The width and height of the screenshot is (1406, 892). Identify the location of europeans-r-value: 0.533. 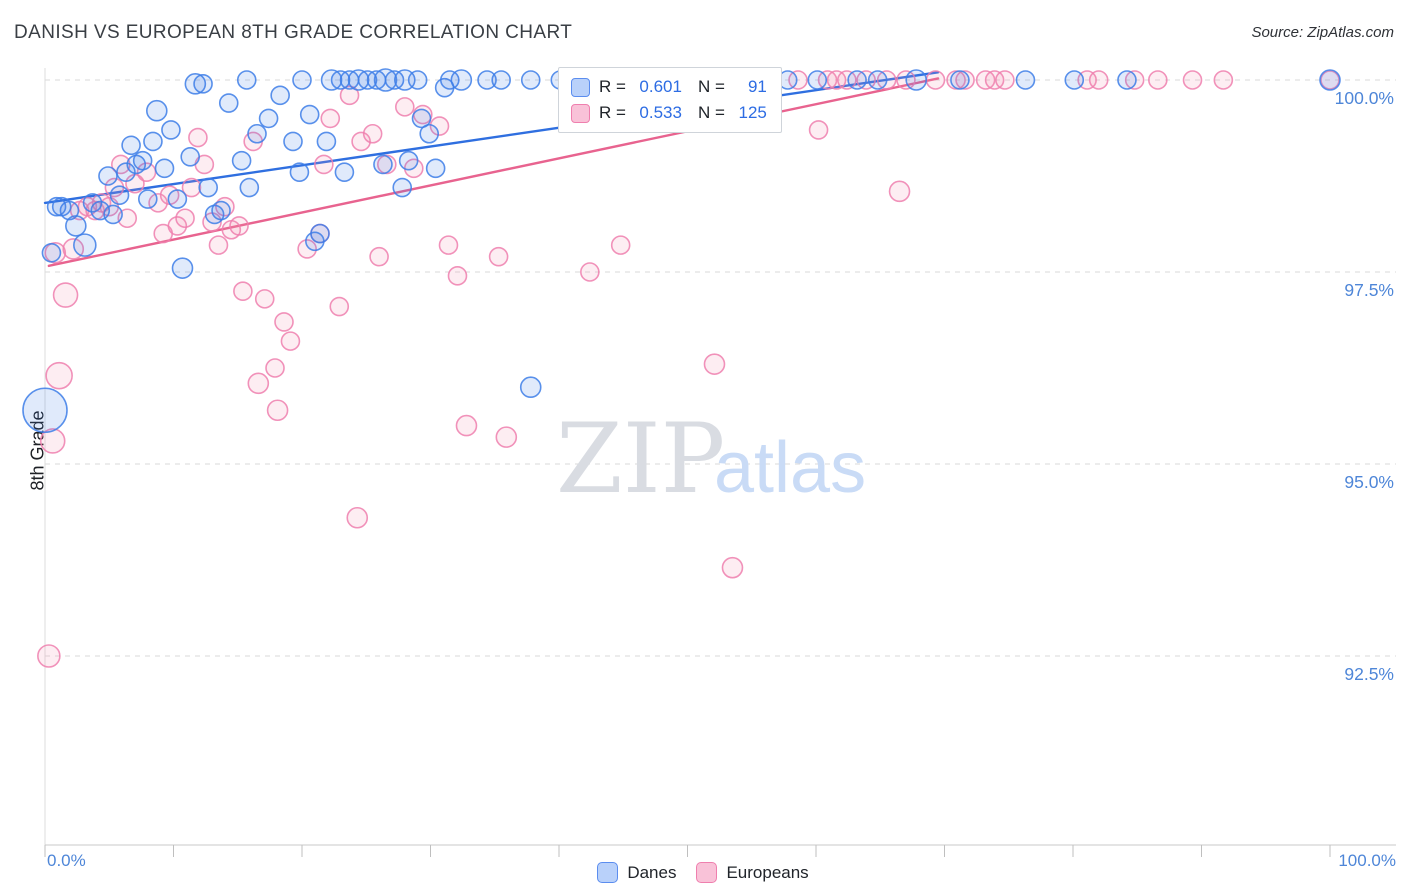
(660, 112).